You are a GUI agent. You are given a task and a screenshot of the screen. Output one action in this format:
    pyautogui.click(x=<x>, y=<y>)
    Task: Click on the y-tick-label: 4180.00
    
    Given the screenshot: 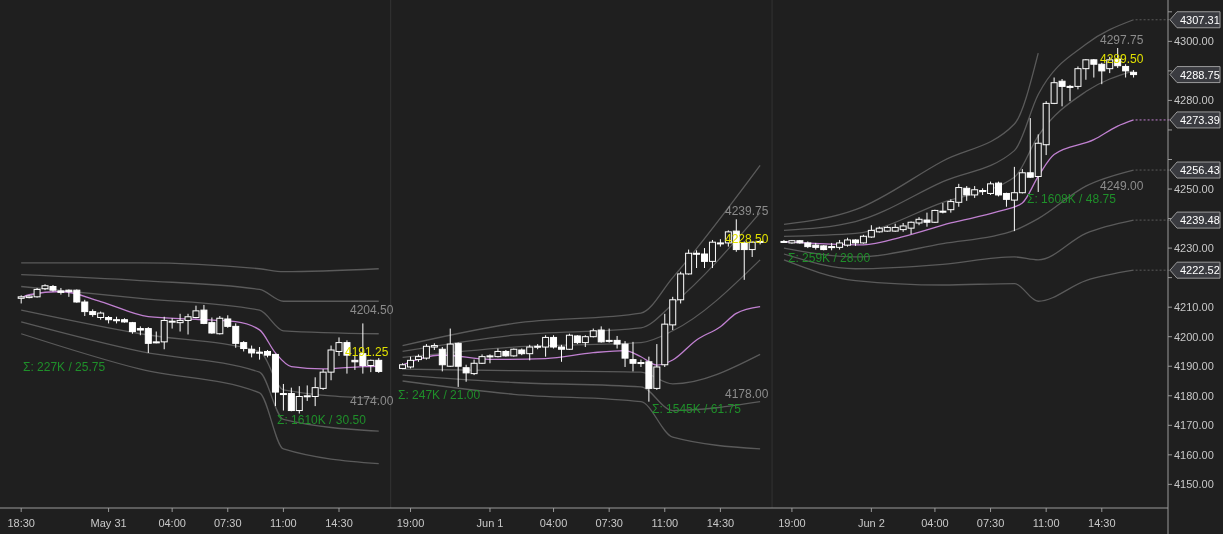 What is the action you would take?
    pyautogui.click(x=1194, y=395)
    